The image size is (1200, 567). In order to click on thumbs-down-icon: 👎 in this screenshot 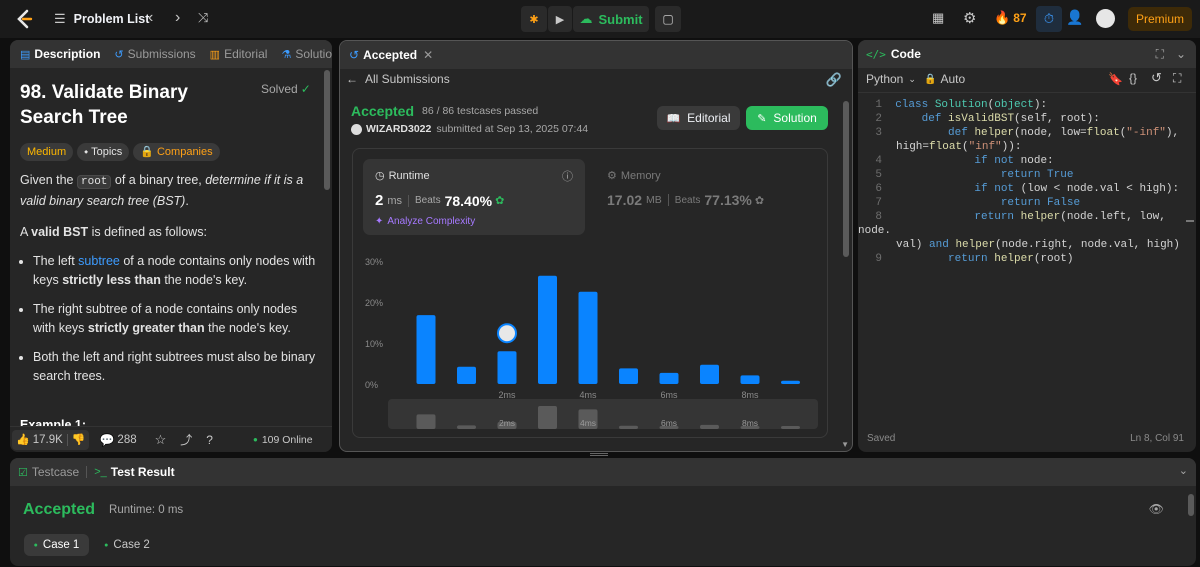, I will do `click(78, 440)`.